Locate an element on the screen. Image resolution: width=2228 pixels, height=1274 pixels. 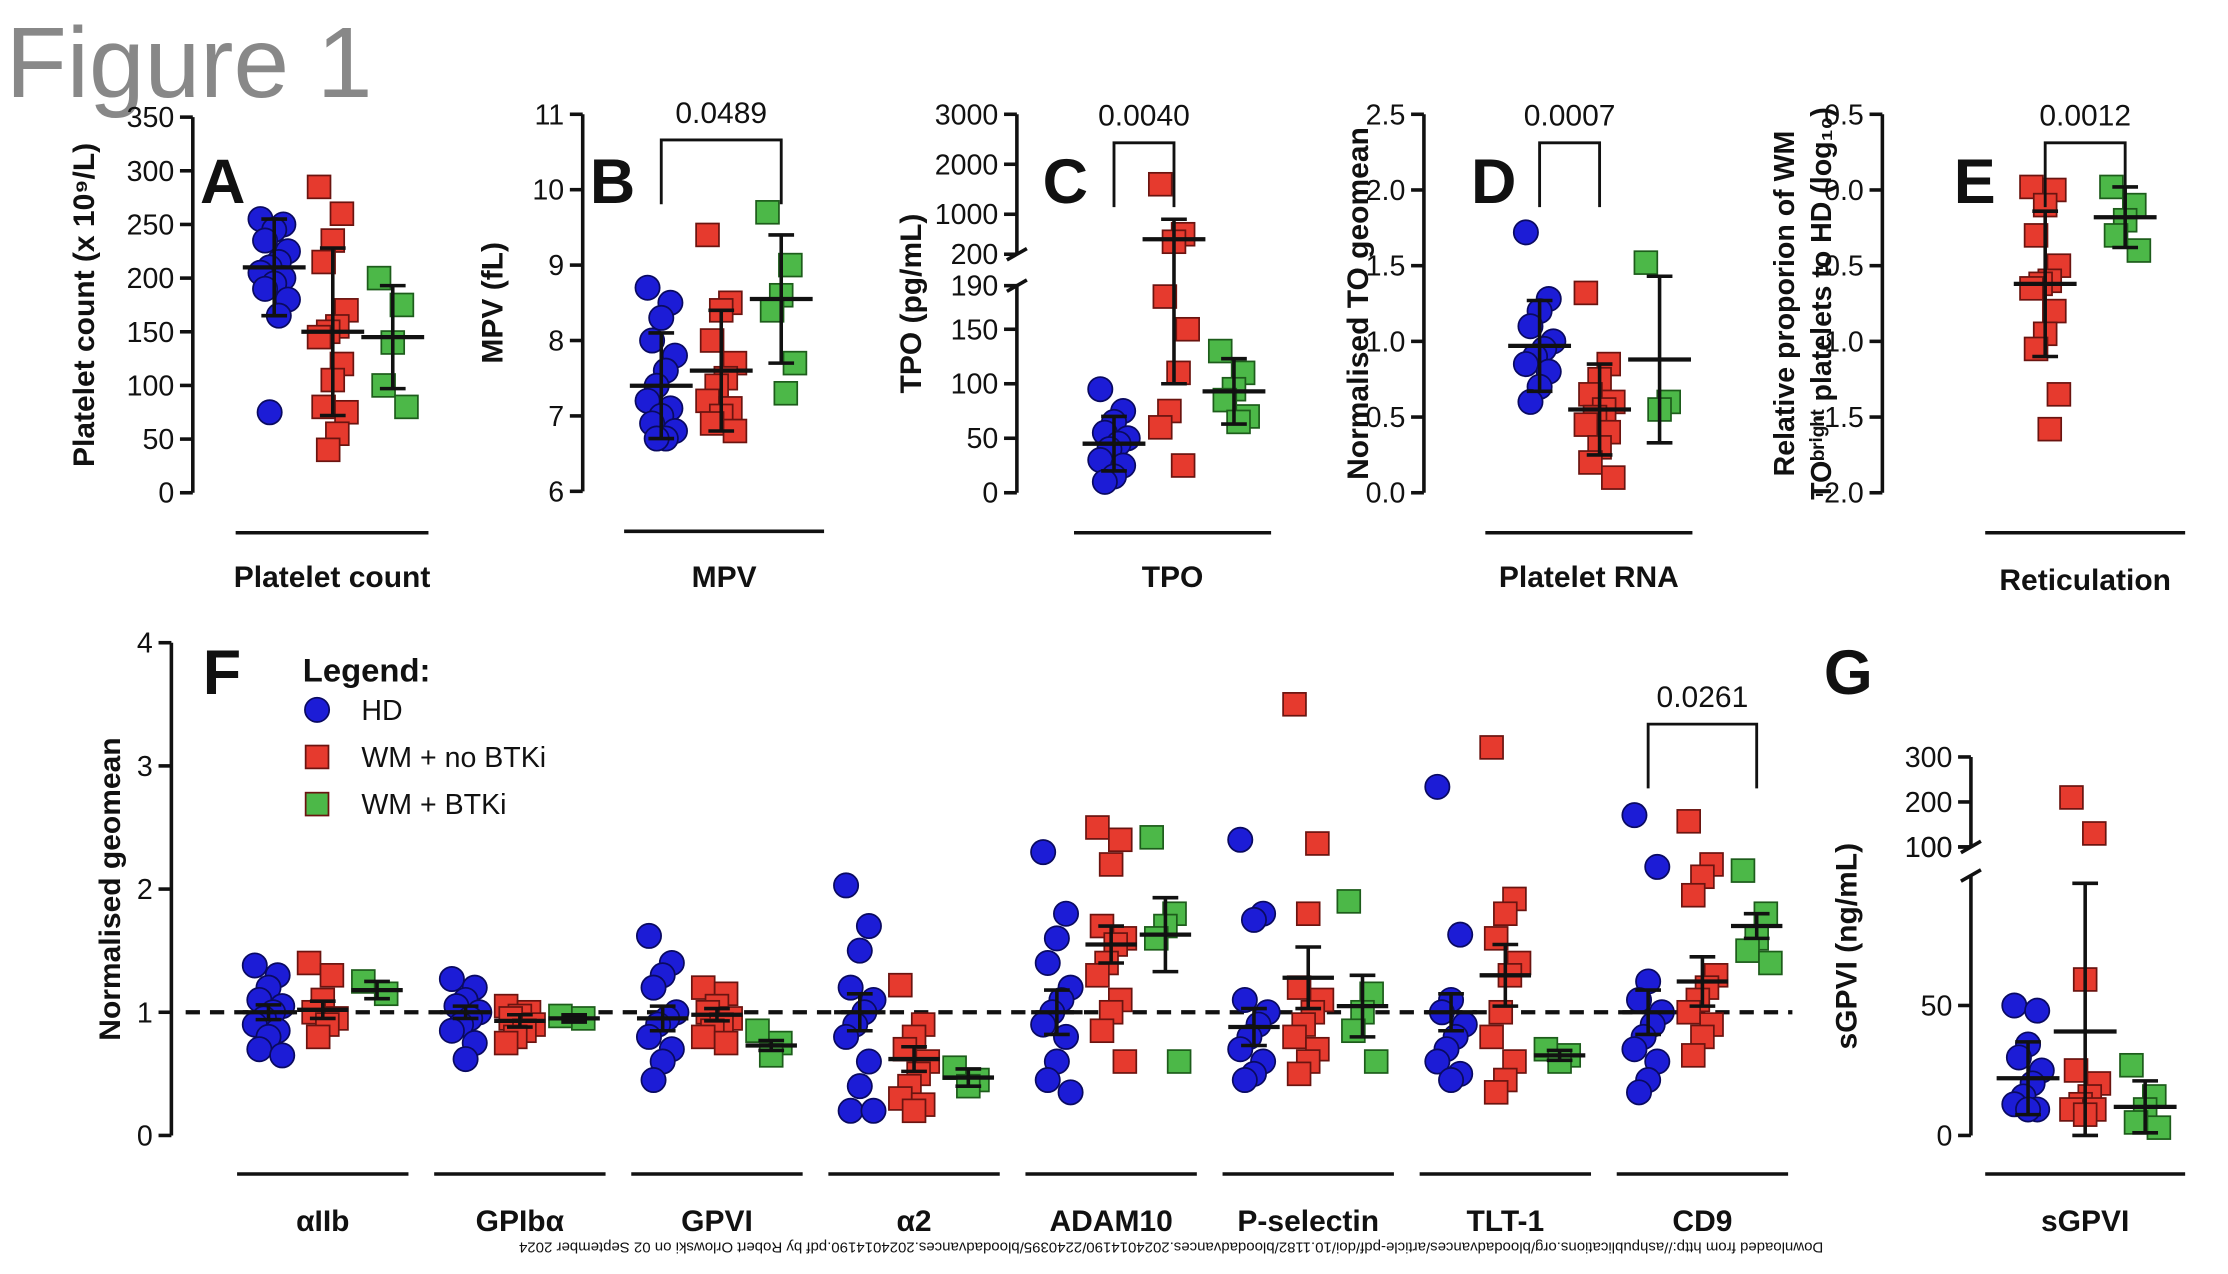
x-category-label: P-selectin is located at coordinates (1308, 1221).